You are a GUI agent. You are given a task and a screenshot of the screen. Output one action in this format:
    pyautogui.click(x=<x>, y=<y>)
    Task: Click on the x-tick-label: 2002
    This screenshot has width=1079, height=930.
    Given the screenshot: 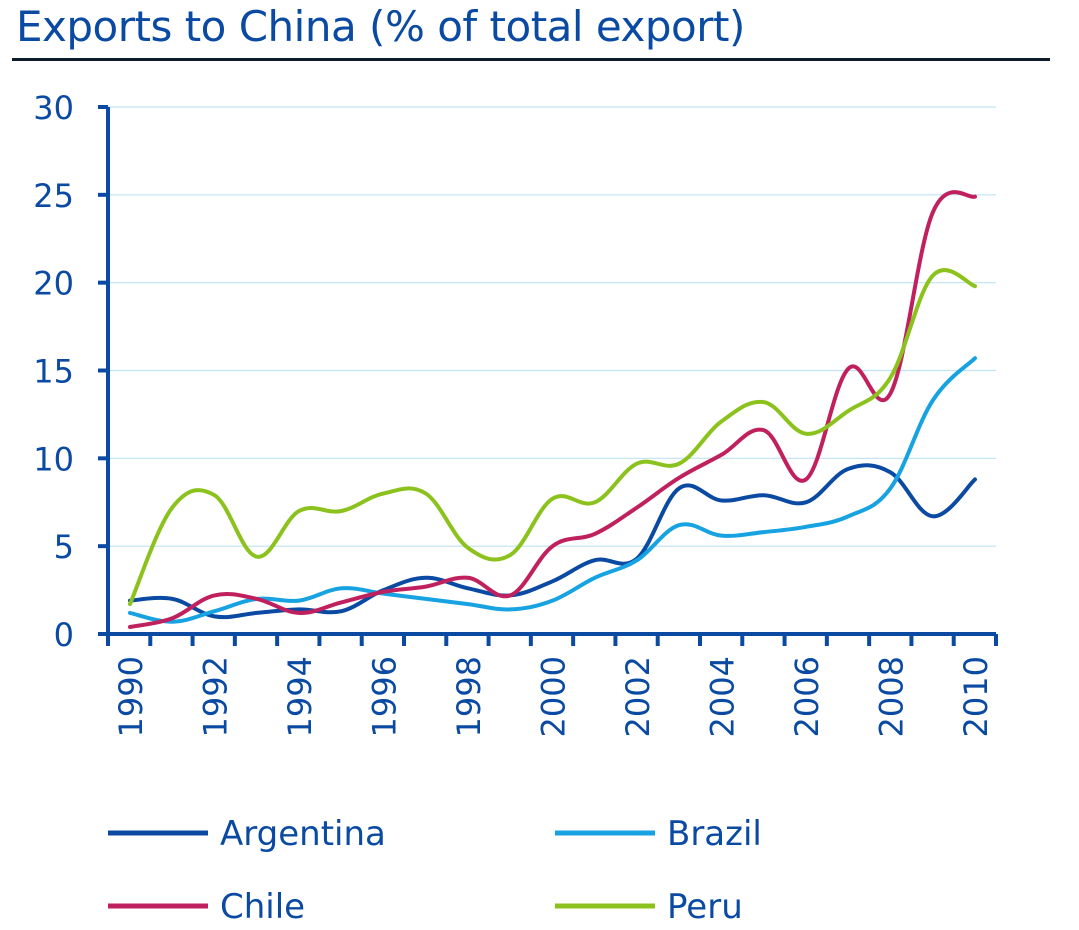 What is the action you would take?
    pyautogui.click(x=638, y=696)
    